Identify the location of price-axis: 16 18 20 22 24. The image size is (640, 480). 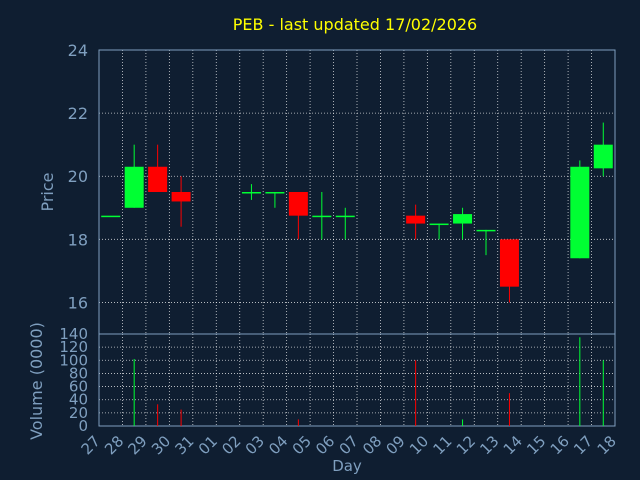
(78, 176).